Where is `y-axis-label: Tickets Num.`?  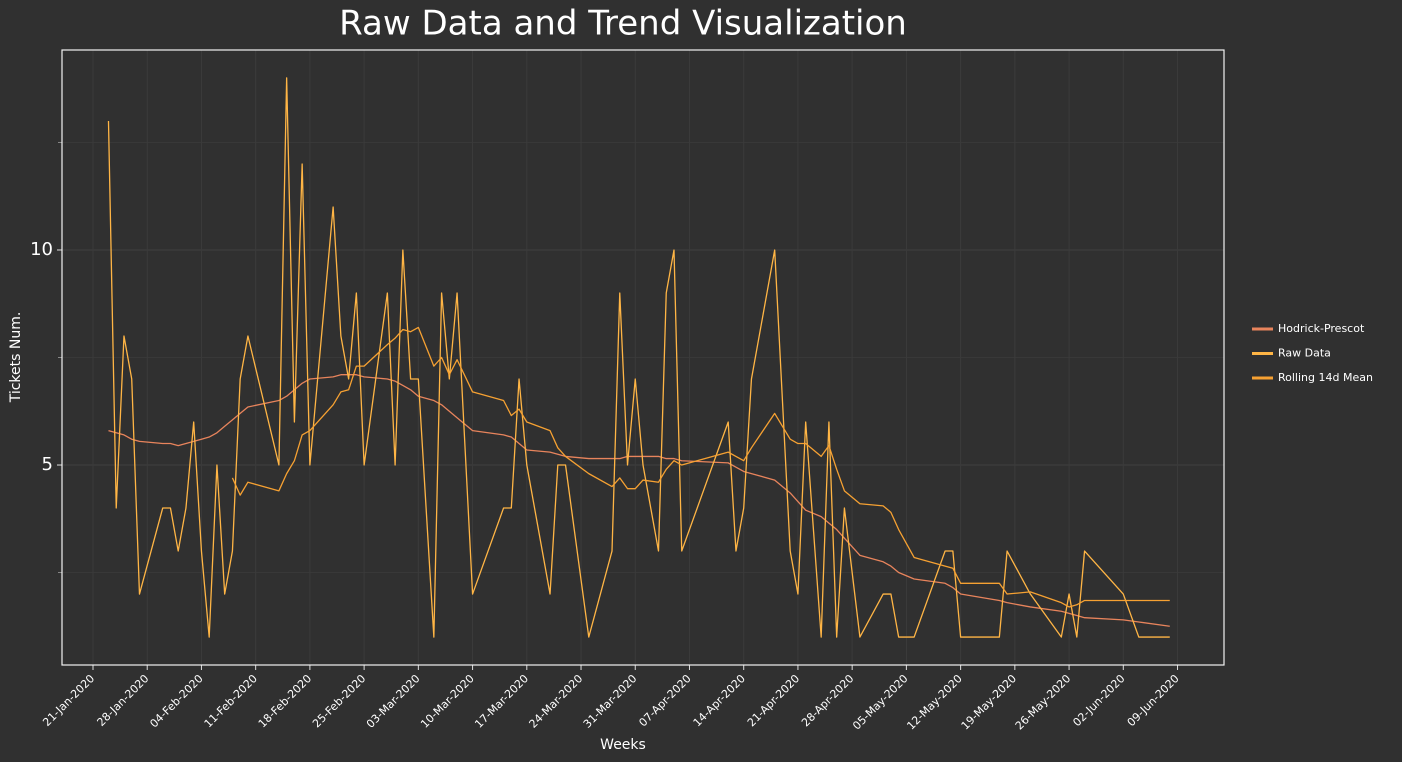 y-axis-label: Tickets Num. is located at coordinates (16, 358).